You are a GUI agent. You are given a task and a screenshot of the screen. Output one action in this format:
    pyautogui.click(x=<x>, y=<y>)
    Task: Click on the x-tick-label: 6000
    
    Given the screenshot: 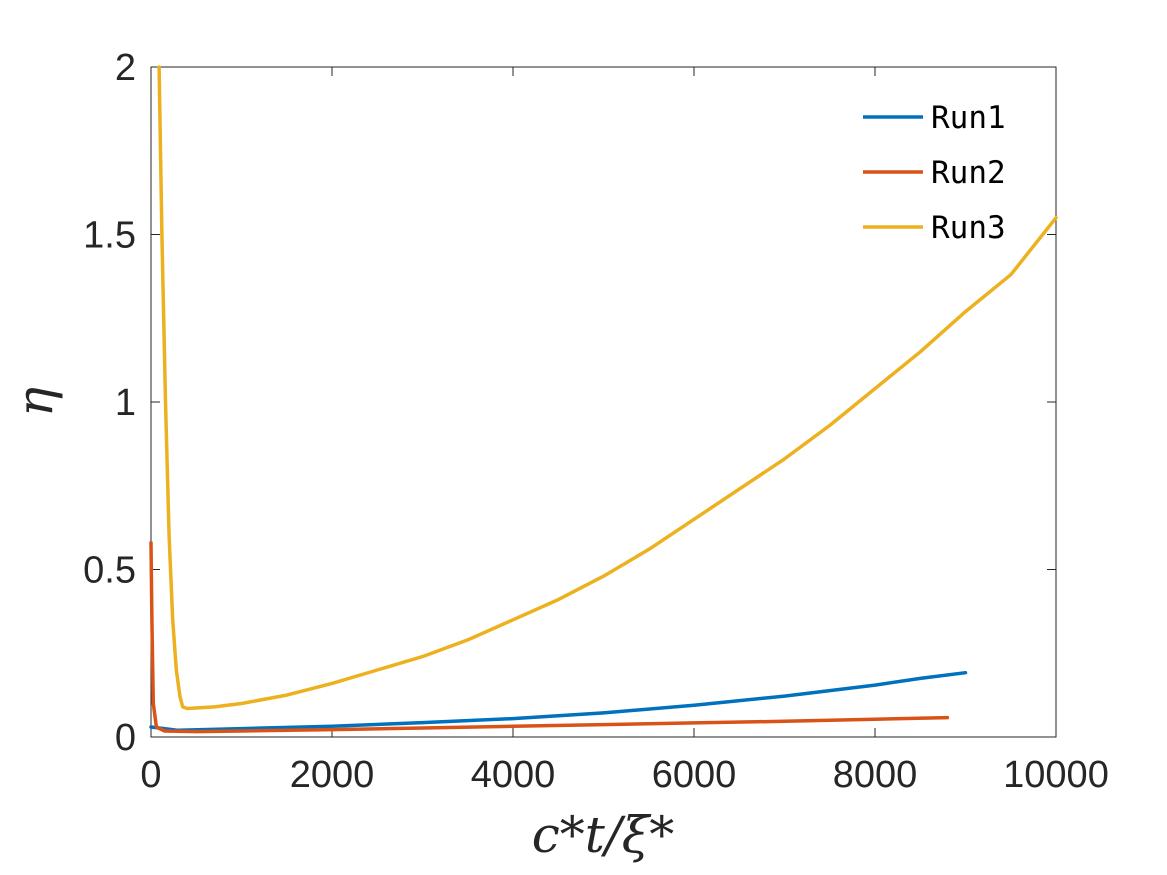 What is the action you would take?
    pyautogui.click(x=694, y=775)
    